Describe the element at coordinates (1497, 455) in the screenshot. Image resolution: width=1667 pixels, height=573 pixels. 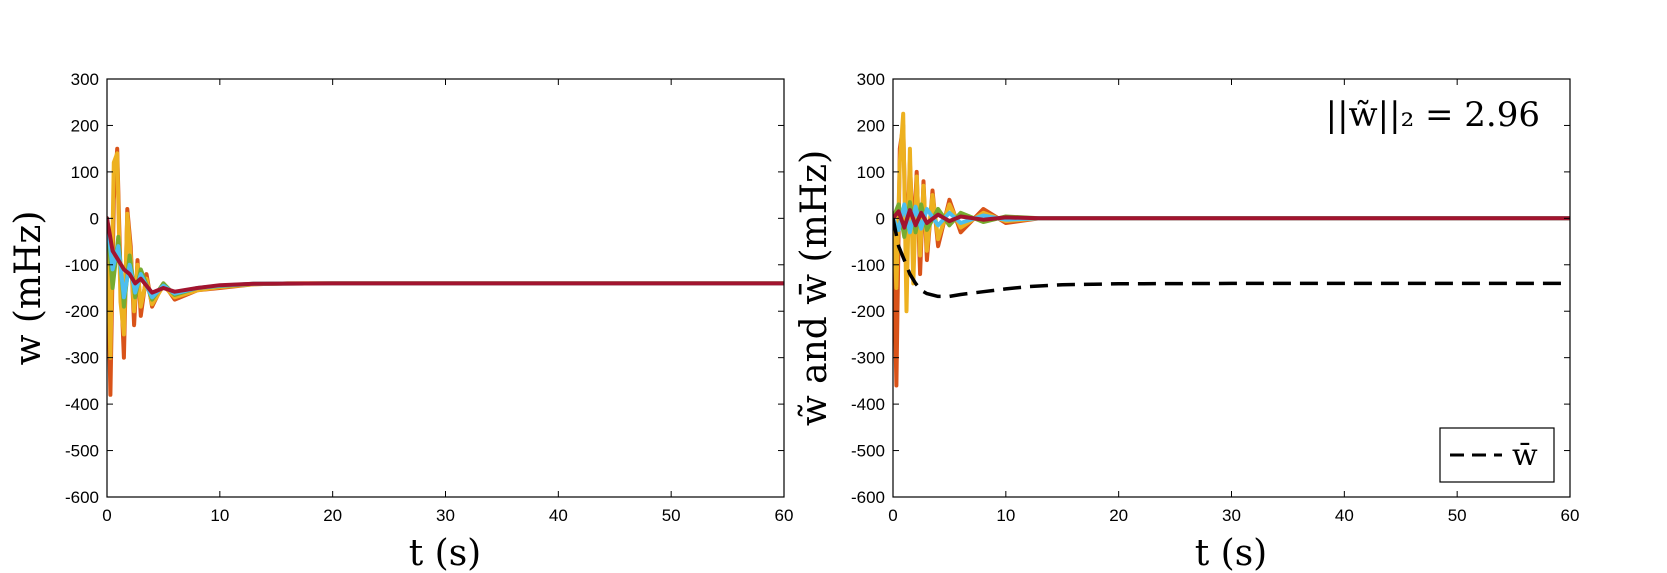
I see `legend: w̄` at that location.